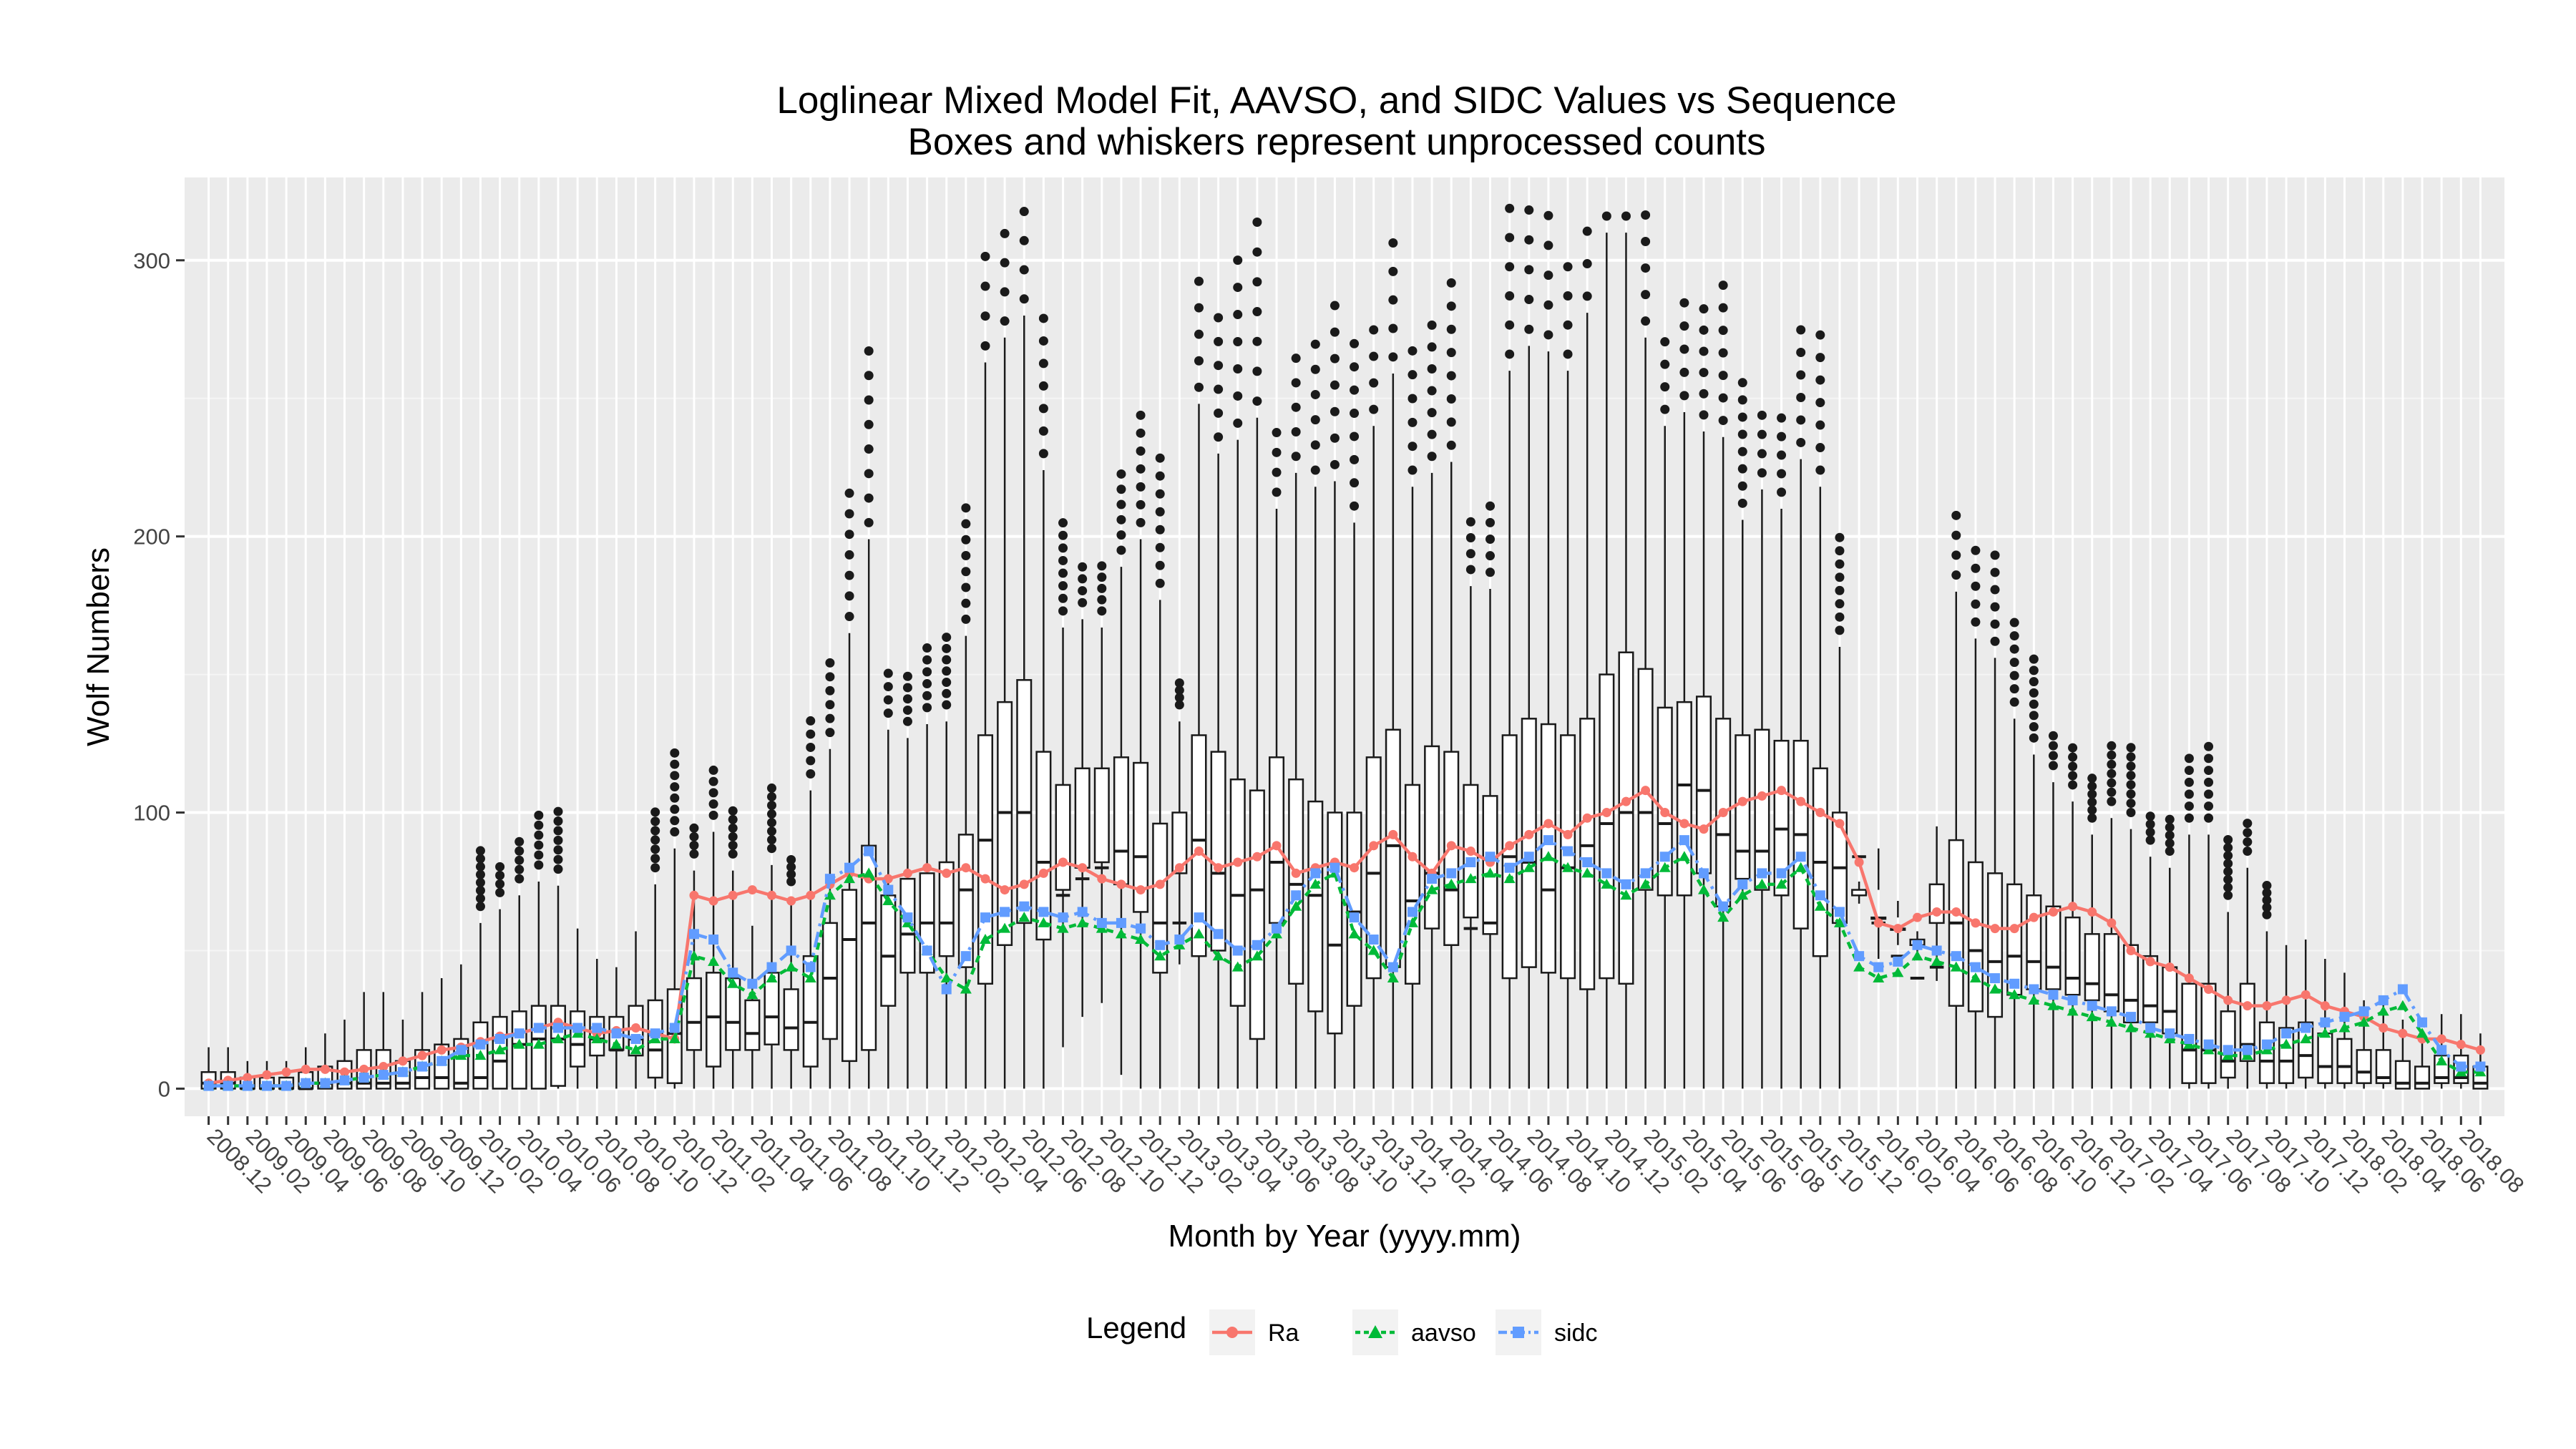 The width and height of the screenshot is (2576, 1449). I want to click on y-tick-label: 0, so click(164, 1088).